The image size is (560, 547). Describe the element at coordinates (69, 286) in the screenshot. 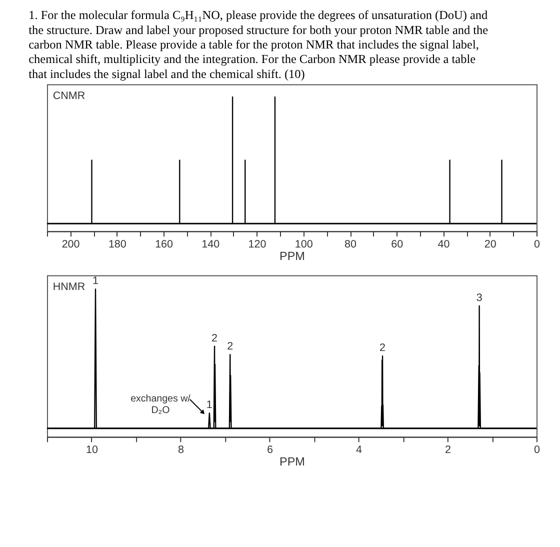

I see `annotation: HNMR` at that location.